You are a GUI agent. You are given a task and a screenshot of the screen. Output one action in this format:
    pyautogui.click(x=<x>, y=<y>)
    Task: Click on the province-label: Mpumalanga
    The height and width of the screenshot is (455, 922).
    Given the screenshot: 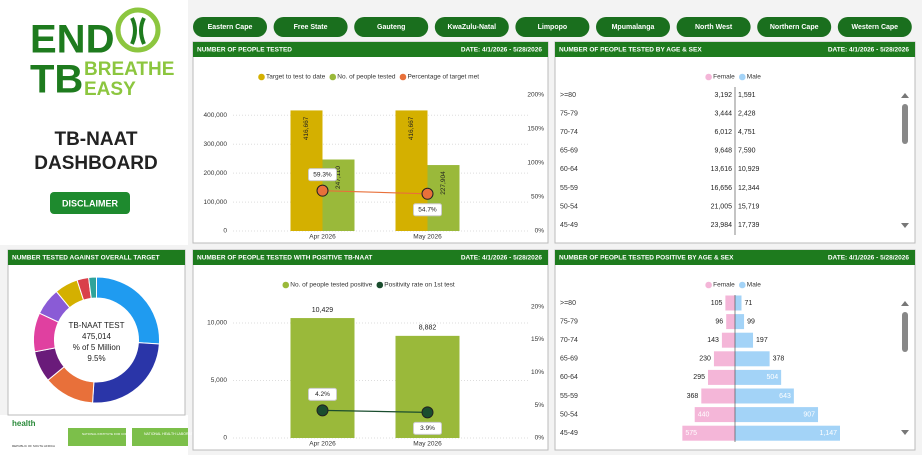 What is the action you would take?
    pyautogui.click(x=633, y=27)
    